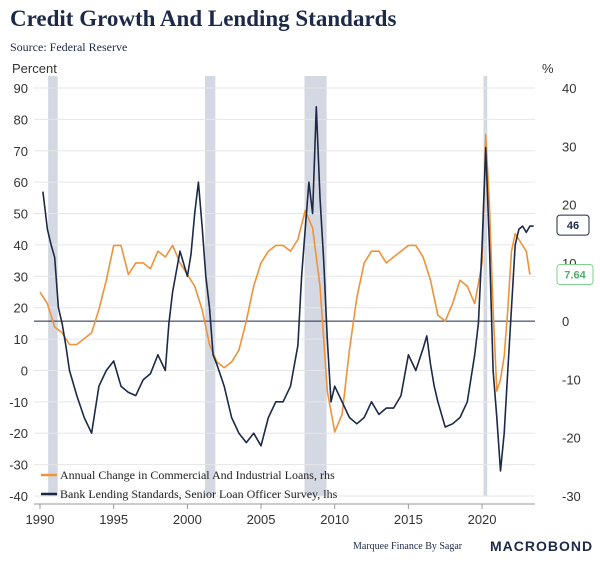  I want to click on y-left-tick-label: 50, so click(21, 214).